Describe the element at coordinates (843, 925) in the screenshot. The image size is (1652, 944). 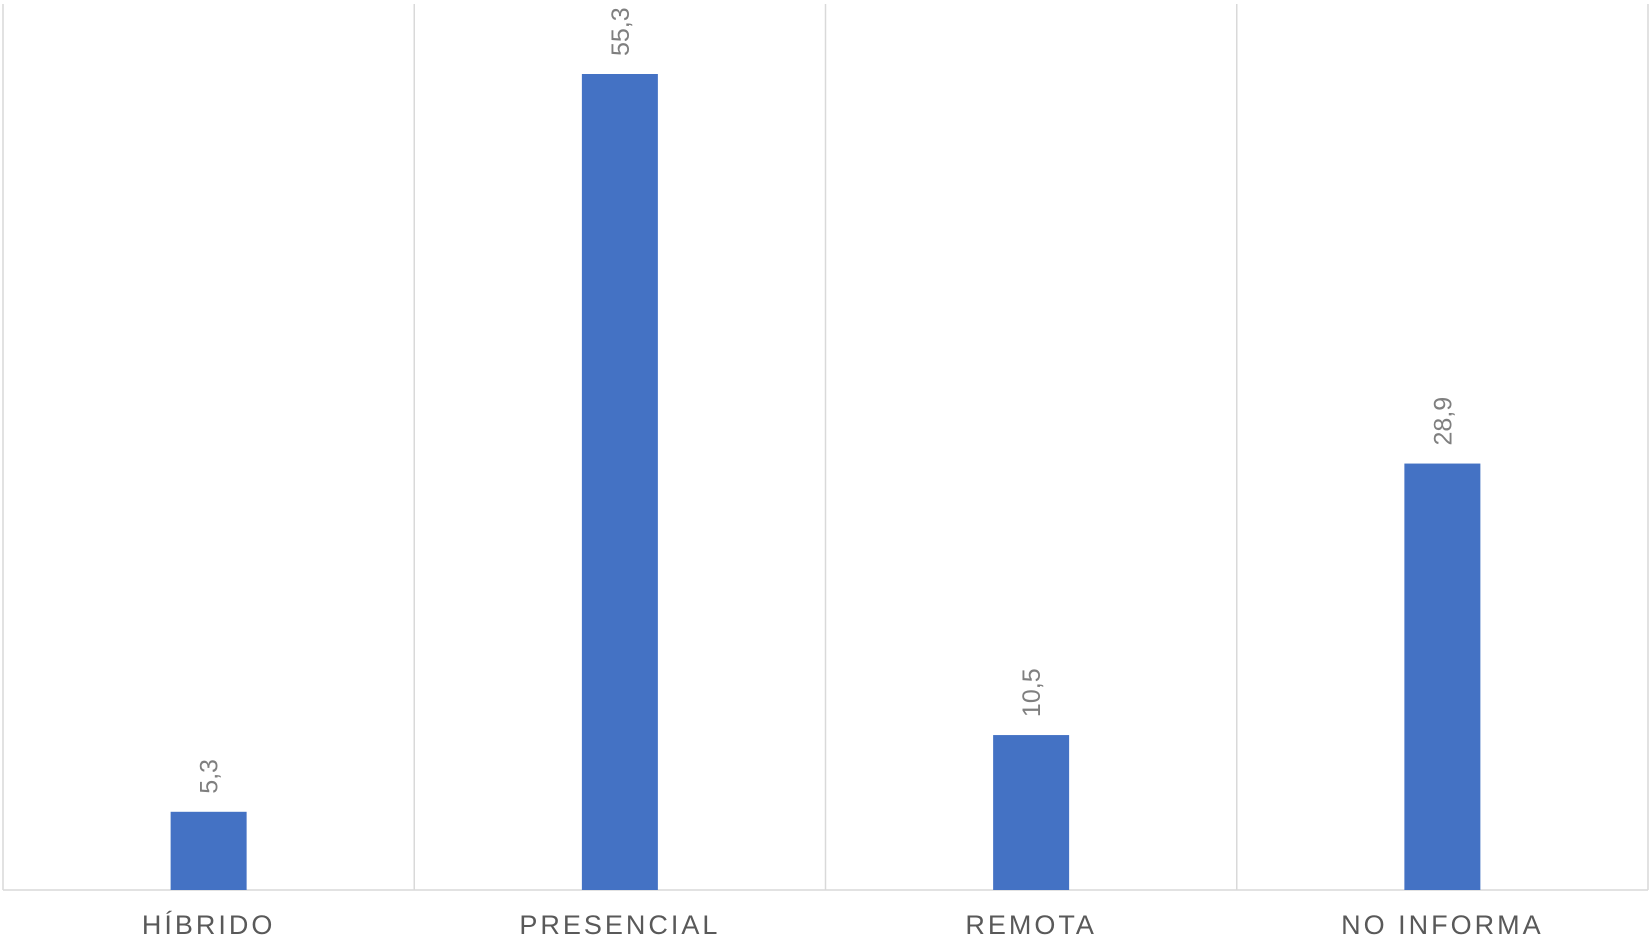
I see `category-axis-labels: HÍBRIDO PRESENCIAL REMOTA NO INFORMA` at that location.